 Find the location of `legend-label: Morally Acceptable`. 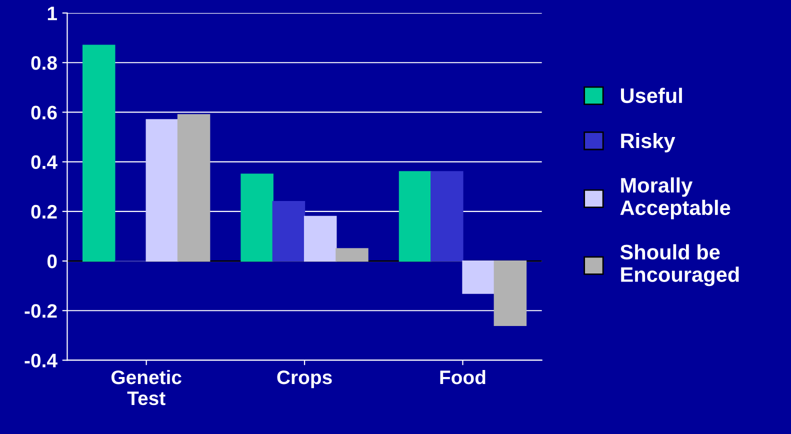

legend-label: Morally Acceptable is located at coordinates (675, 198).